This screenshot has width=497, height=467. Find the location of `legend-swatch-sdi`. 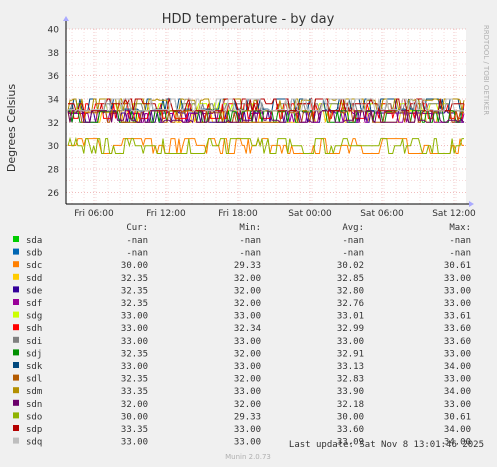

legend-swatch-sdi is located at coordinates (16, 339).